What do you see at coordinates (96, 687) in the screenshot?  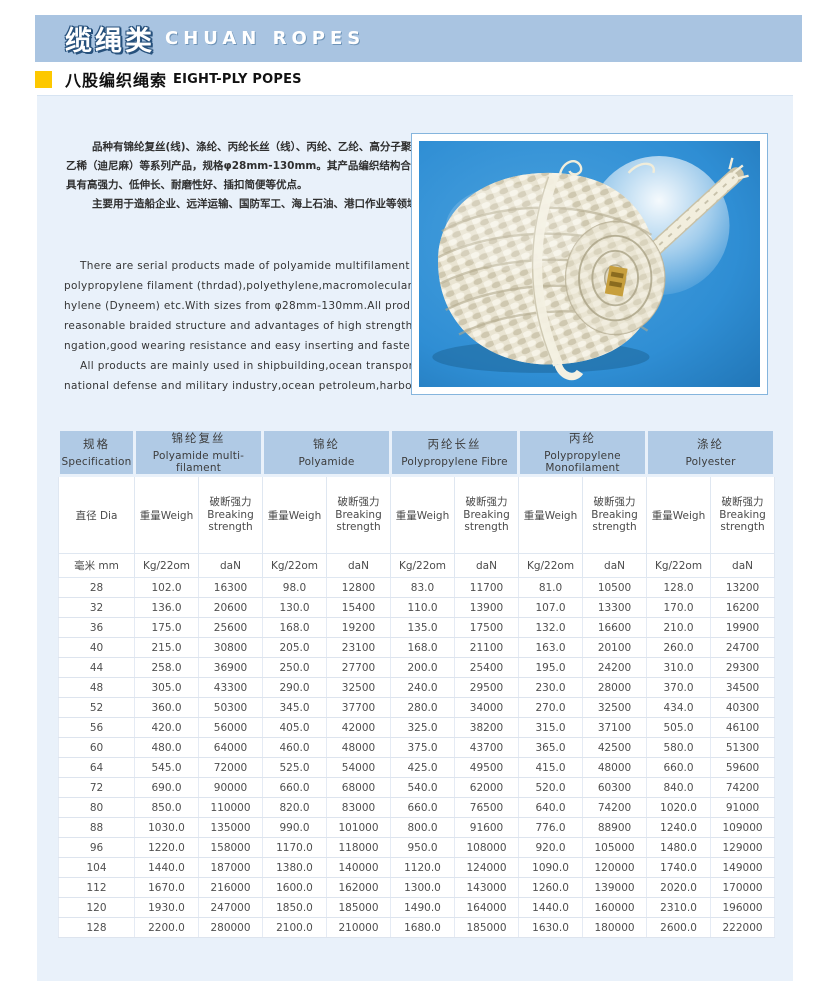 I see `diameter-cell: 48` at bounding box center [96, 687].